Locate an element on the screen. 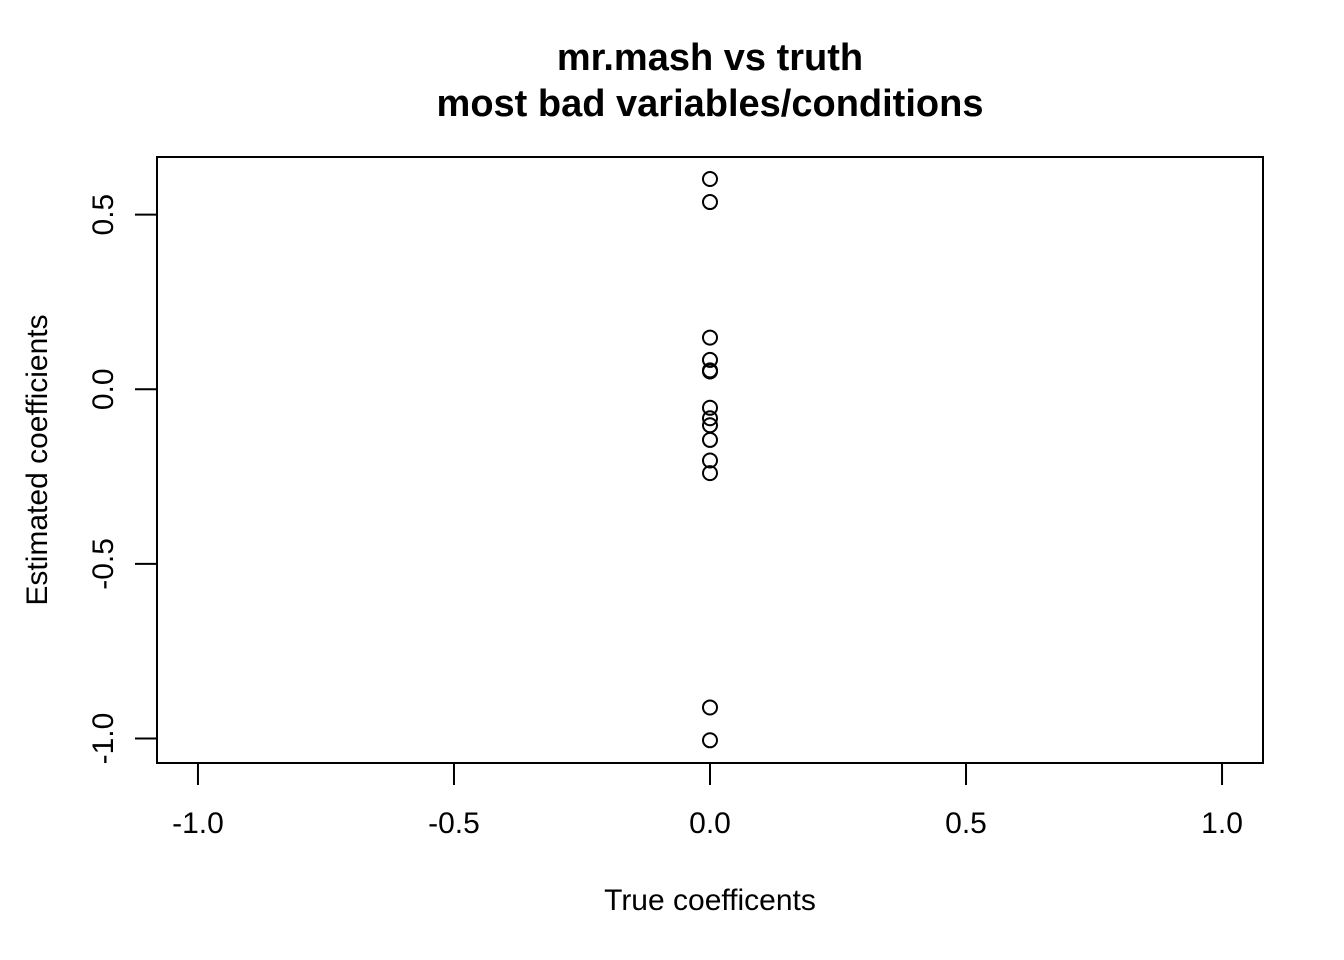 The height and width of the screenshot is (960, 1344). chart-title: mr.mash vs truth is located at coordinates (710, 58).